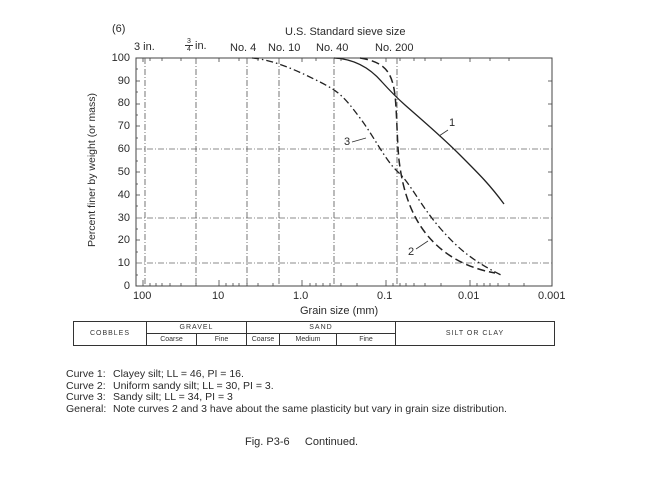  Describe the element at coordinates (123, 81) in the screenshot. I see `y-tick: 90` at that location.